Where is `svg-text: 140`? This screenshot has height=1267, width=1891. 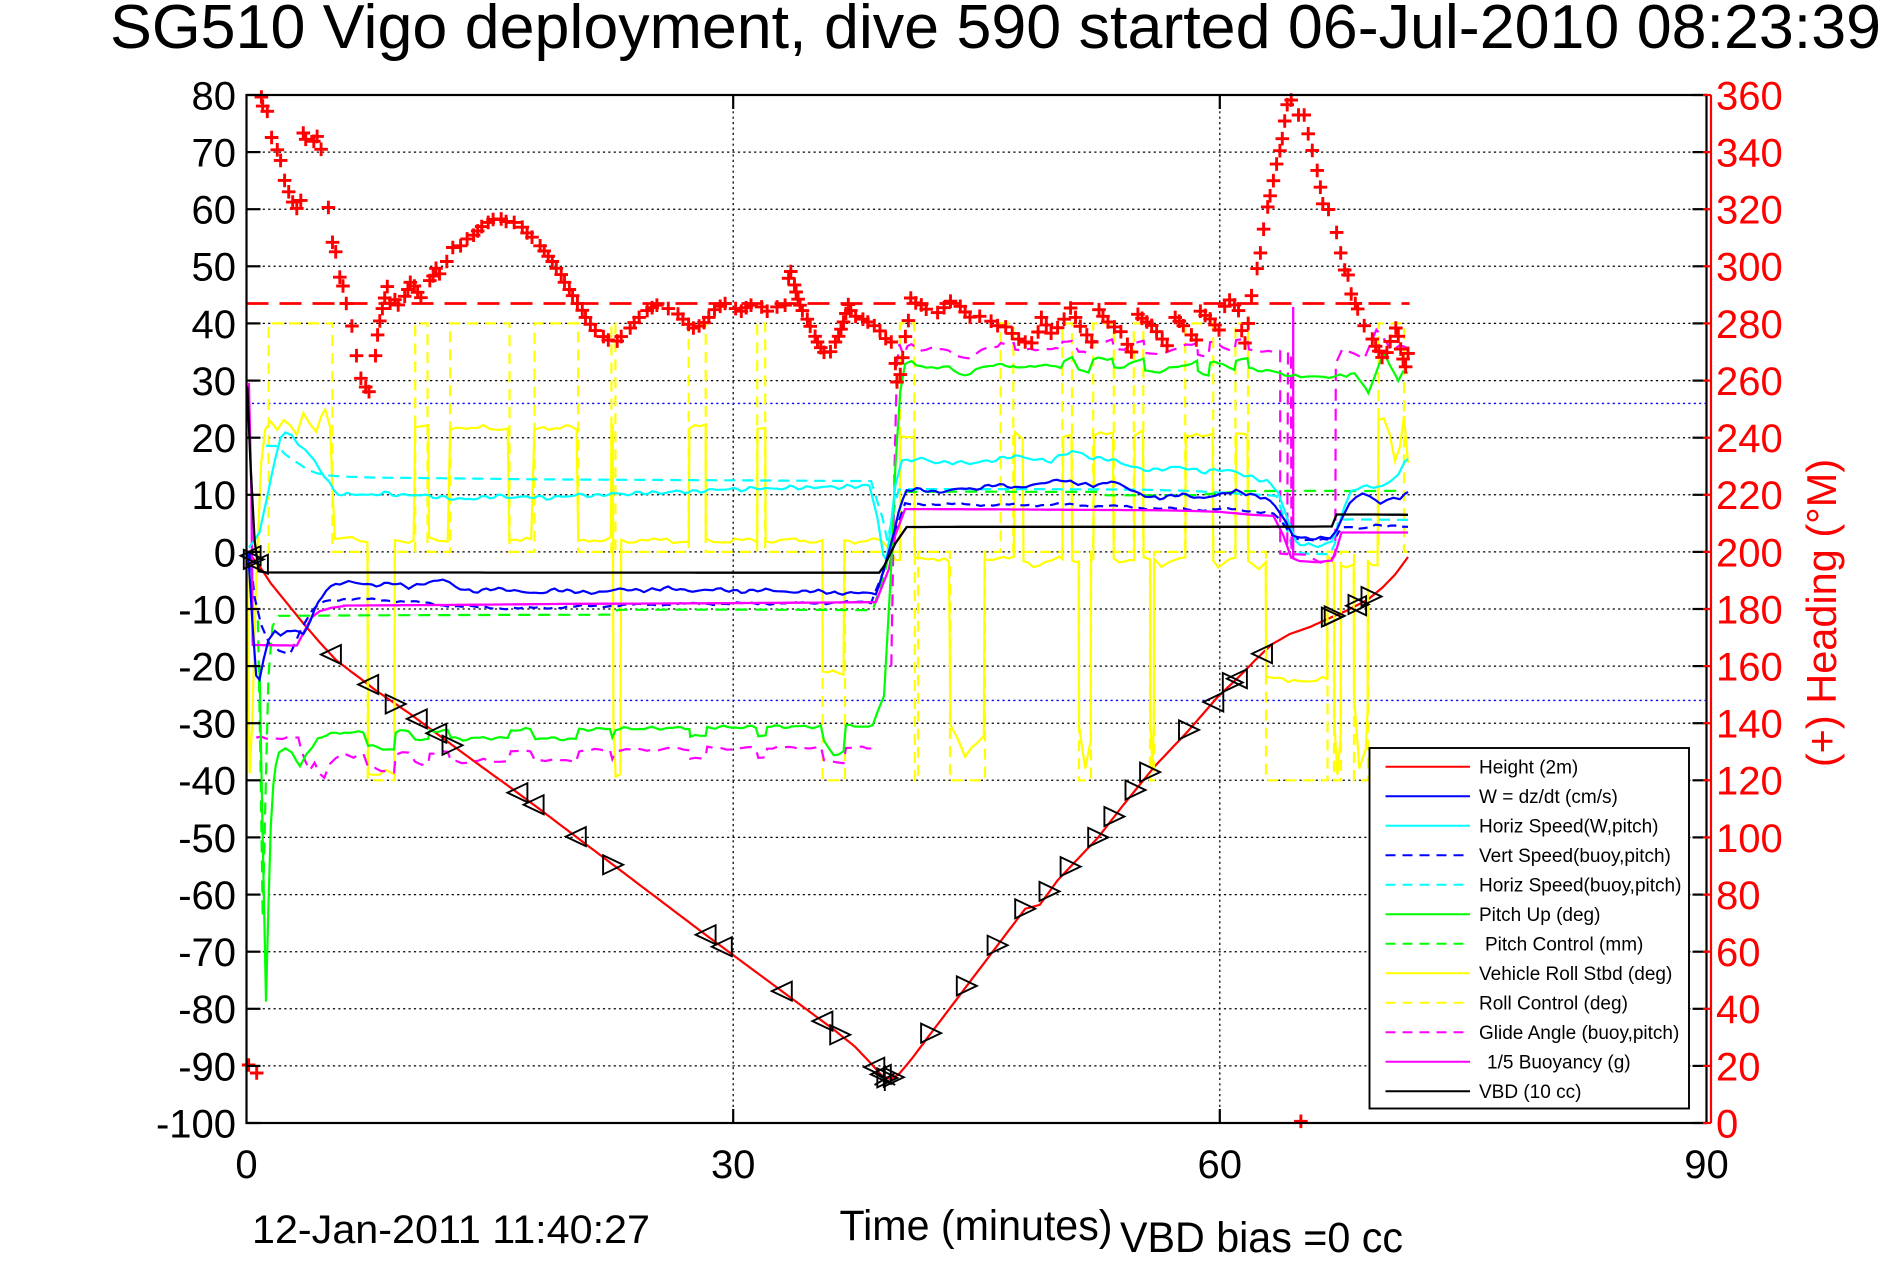 svg-text: 140 is located at coordinates (1749, 725).